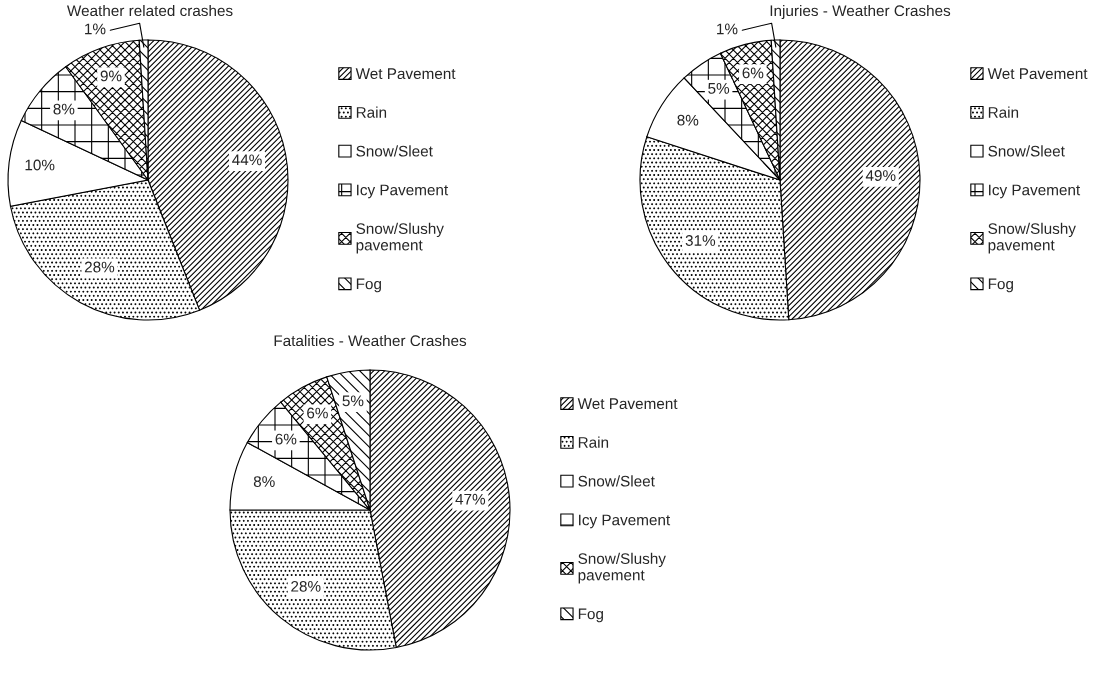 The image size is (1112, 675). What do you see at coordinates (470, 499) in the screenshot?
I see `data-label: 47%` at bounding box center [470, 499].